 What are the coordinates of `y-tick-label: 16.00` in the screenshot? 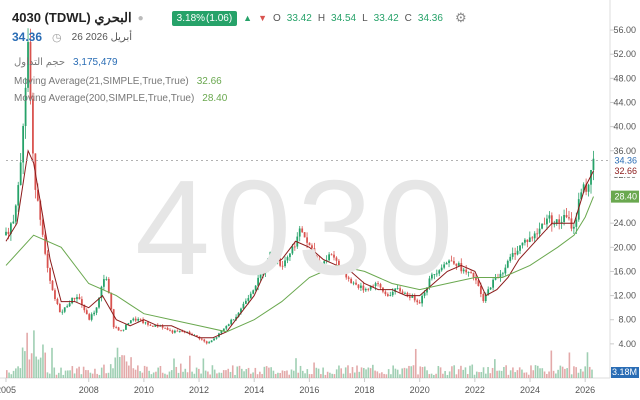 It's located at (624, 271).